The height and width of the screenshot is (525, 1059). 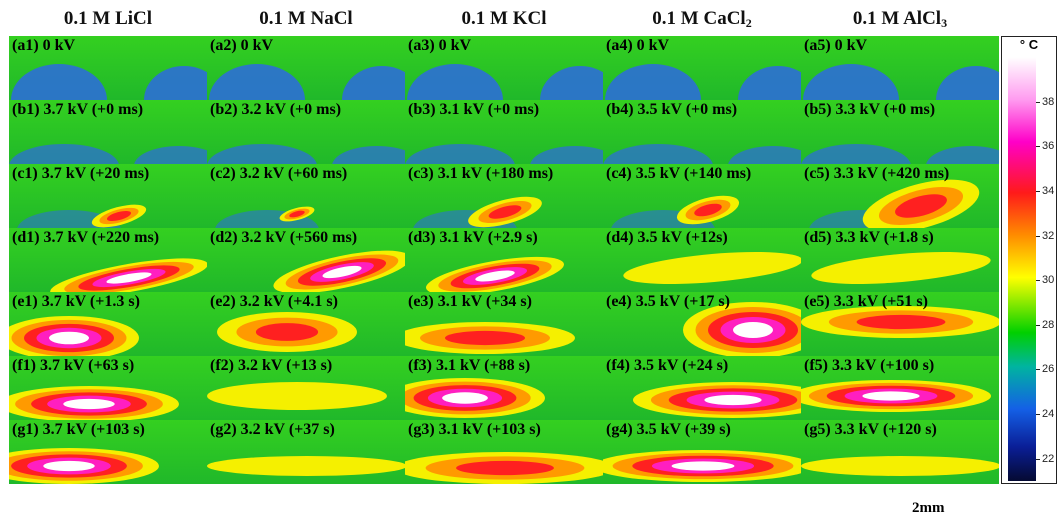 I want to click on thermal-panel-f2: (f2) 3.2 kV (+13 s), so click(x=306, y=388).